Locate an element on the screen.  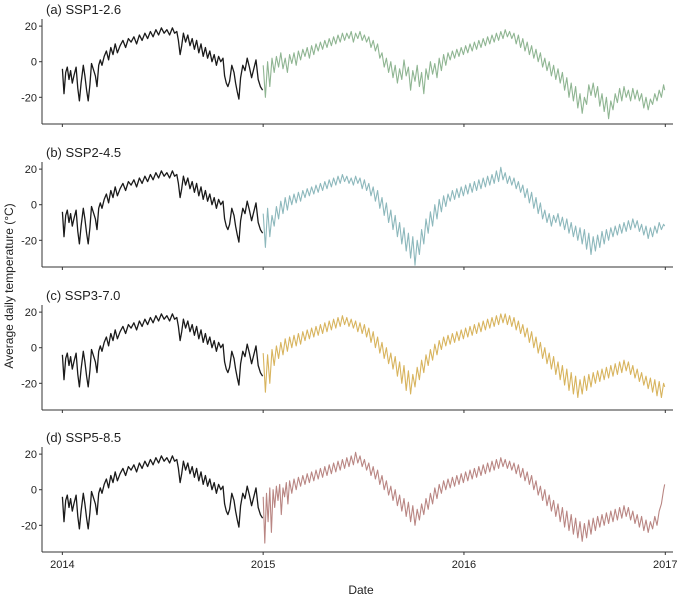
x-axis: 2014 2015 2016 2017 is located at coordinates (363, 565).